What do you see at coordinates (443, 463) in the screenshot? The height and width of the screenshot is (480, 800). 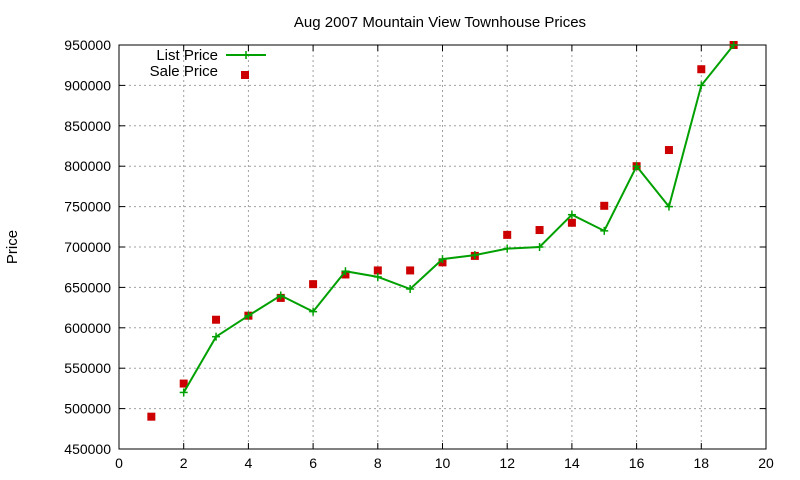 I see `x-tick-label: 10` at bounding box center [443, 463].